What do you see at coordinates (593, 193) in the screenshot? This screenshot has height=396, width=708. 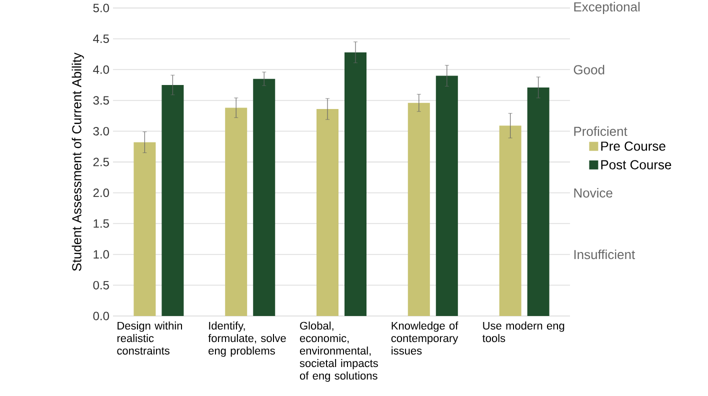 I see `text: Novice` at bounding box center [593, 193].